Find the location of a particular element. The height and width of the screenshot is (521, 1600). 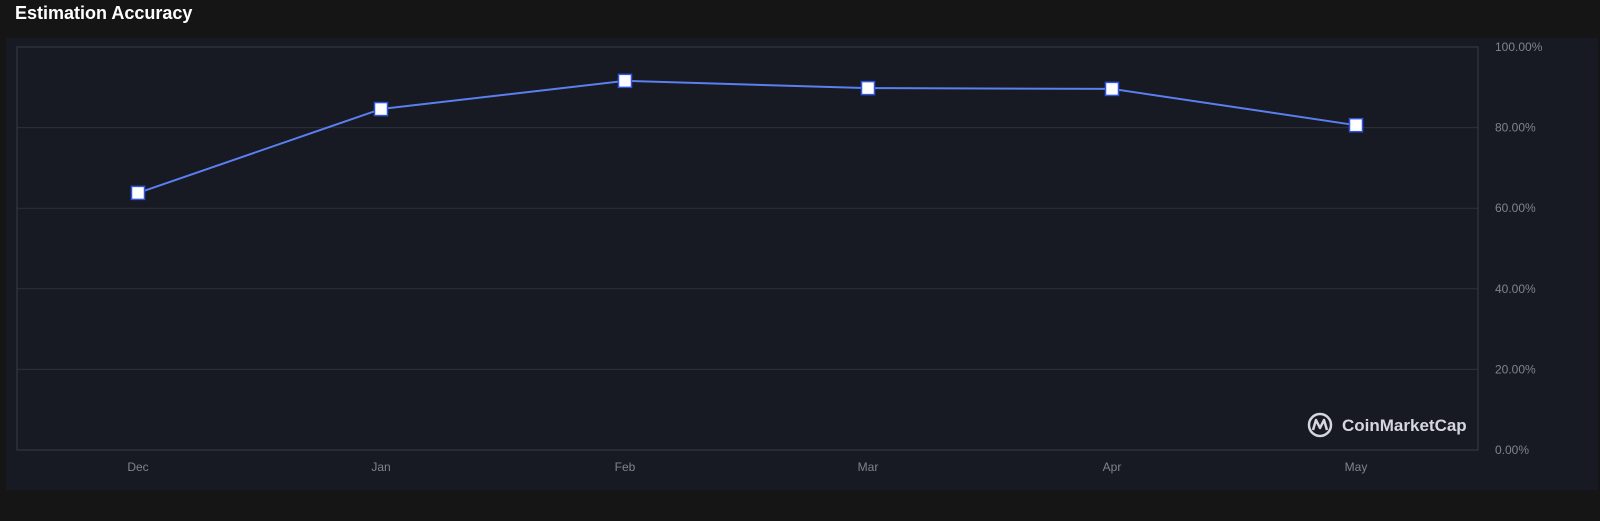

data-point-feb is located at coordinates (625, 81).